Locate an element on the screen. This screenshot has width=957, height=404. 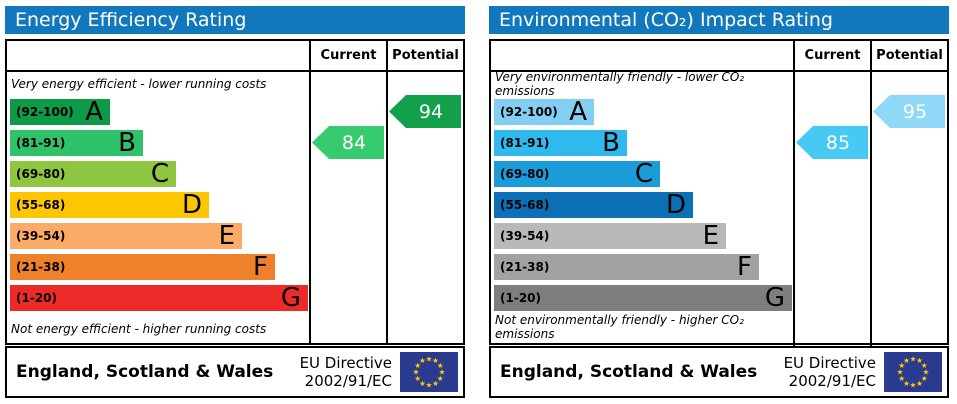
potential-rating-arrow: 94 is located at coordinates (425, 111).